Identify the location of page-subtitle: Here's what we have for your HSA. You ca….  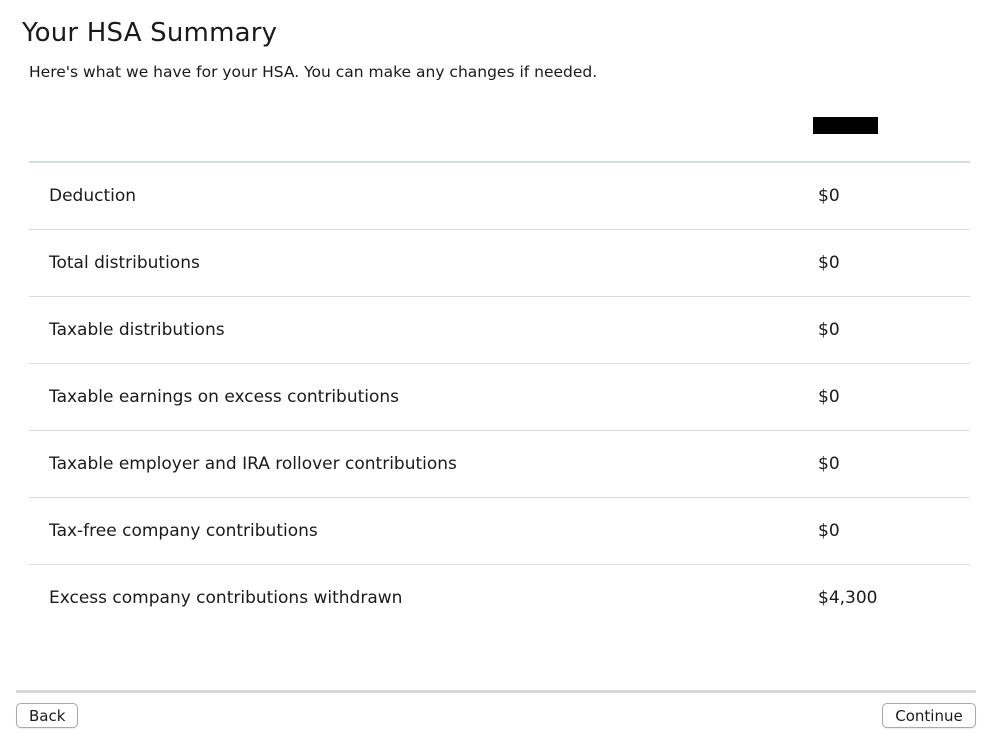
(313, 72).